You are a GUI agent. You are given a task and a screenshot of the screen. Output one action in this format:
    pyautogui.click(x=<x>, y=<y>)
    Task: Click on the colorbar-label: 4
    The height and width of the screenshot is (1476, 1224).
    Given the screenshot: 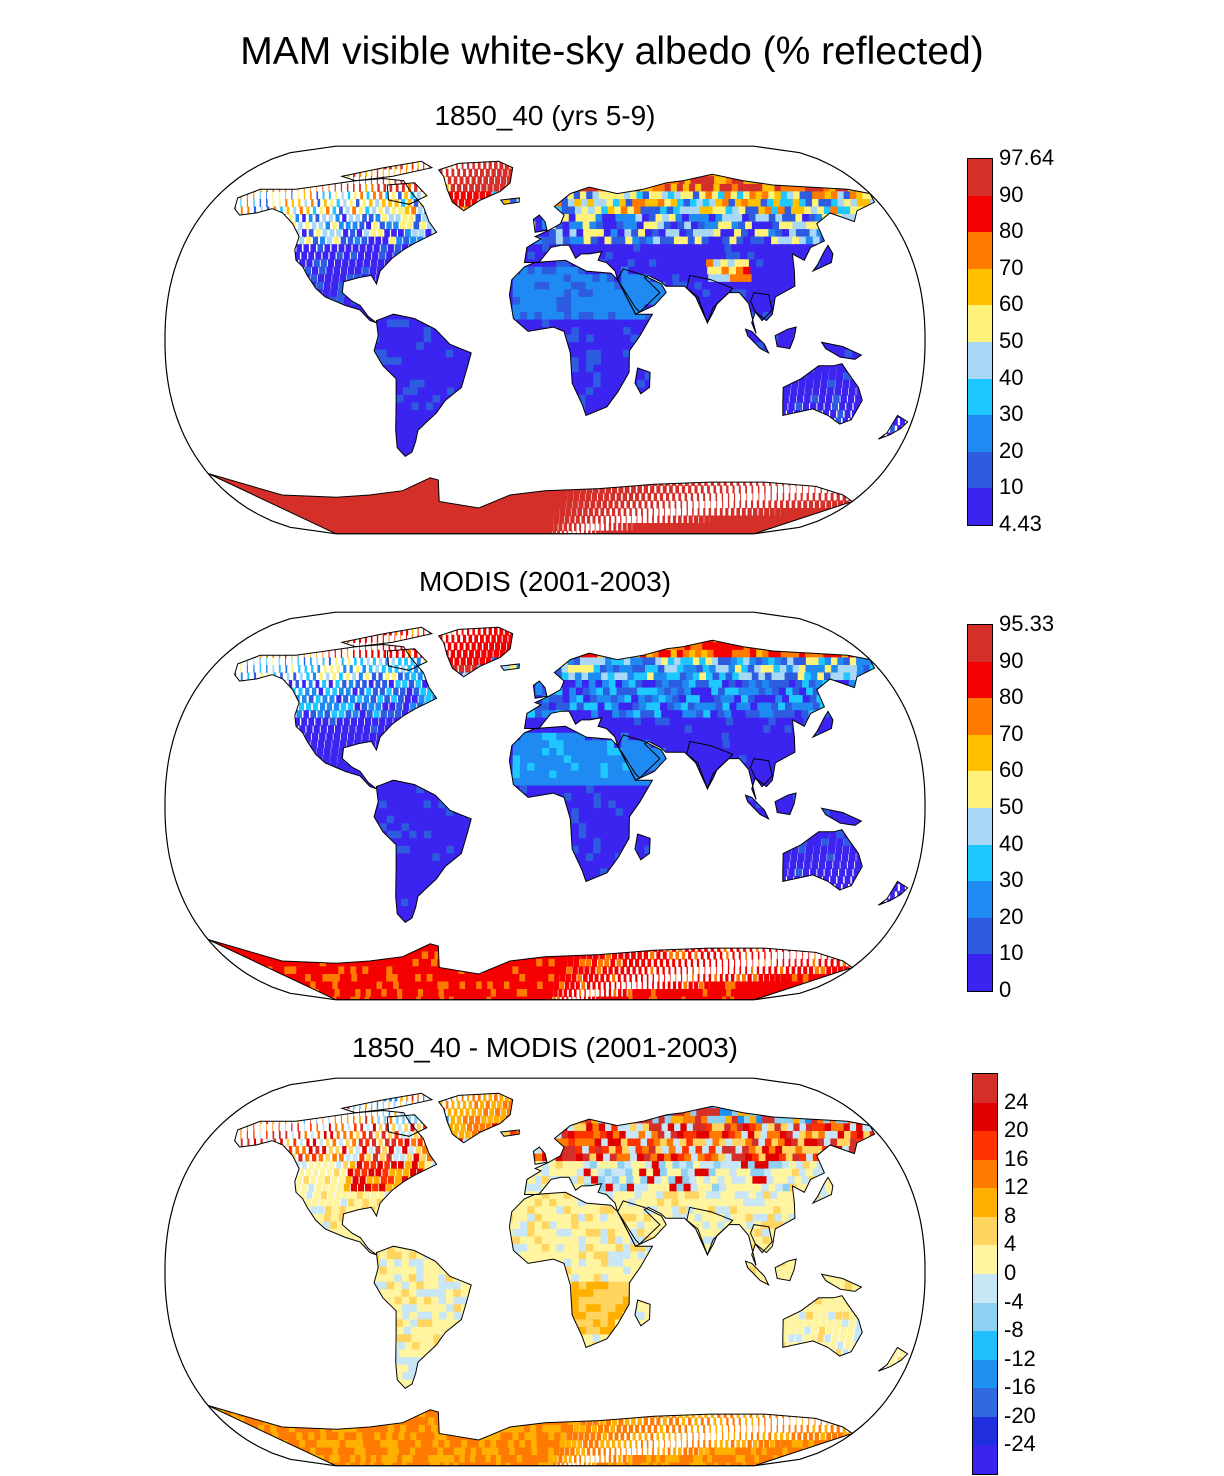 What is the action you would take?
    pyautogui.click(x=1010, y=1244)
    